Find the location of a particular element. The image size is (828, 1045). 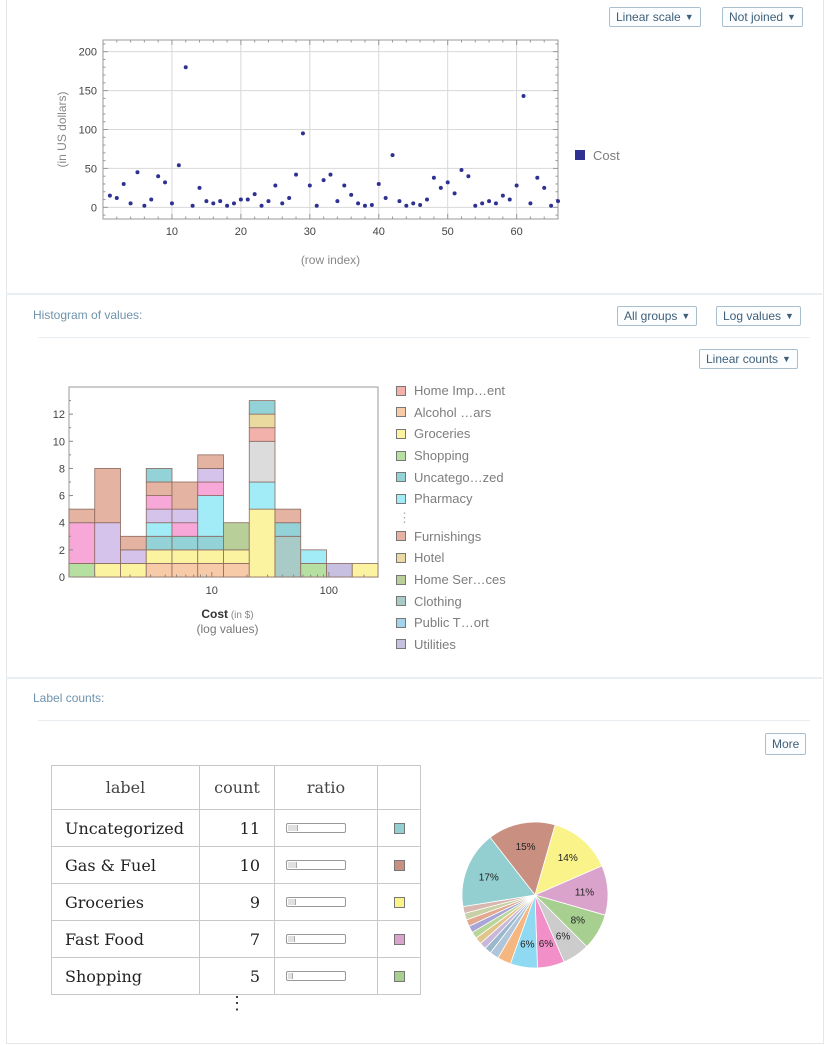

label-cell: Uncategorized is located at coordinates (125, 828).